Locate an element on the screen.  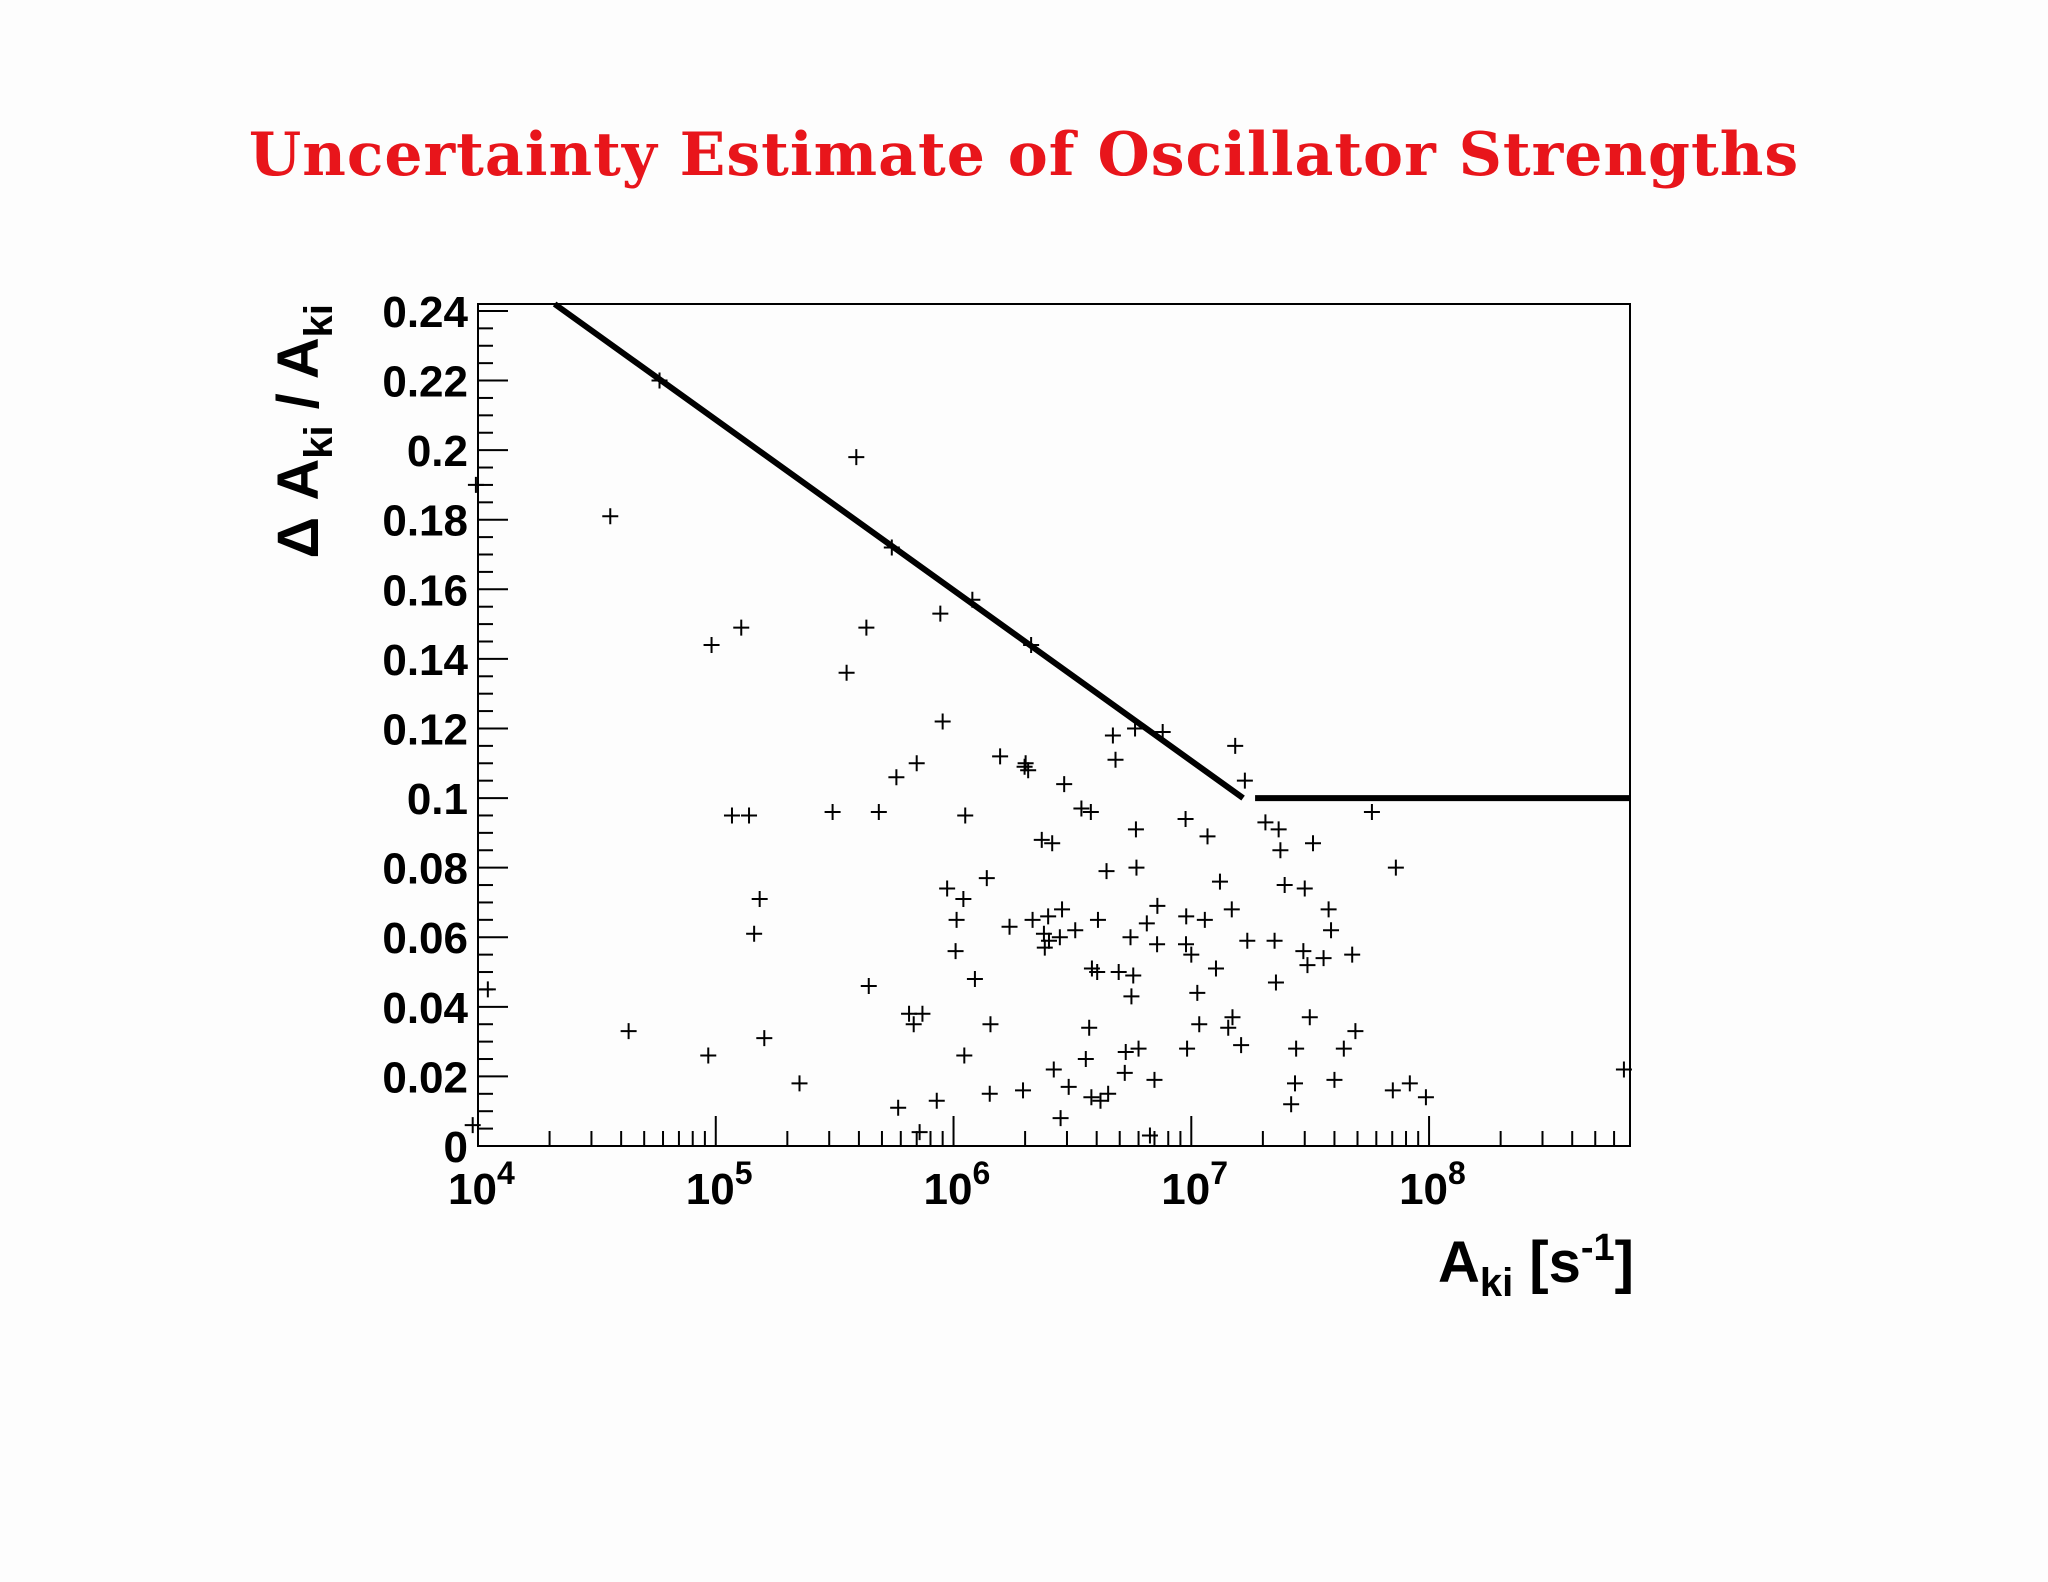
y-tick-label: 0.06 is located at coordinates (425, 938).